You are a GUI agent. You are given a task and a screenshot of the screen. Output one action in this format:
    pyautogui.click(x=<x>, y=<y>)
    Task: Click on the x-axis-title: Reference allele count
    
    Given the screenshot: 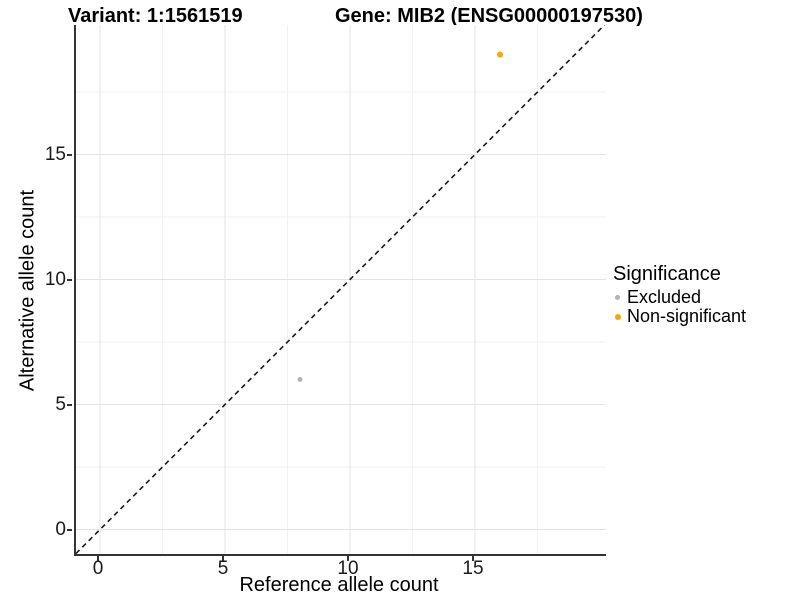 What is the action you would take?
    pyautogui.click(x=339, y=585)
    